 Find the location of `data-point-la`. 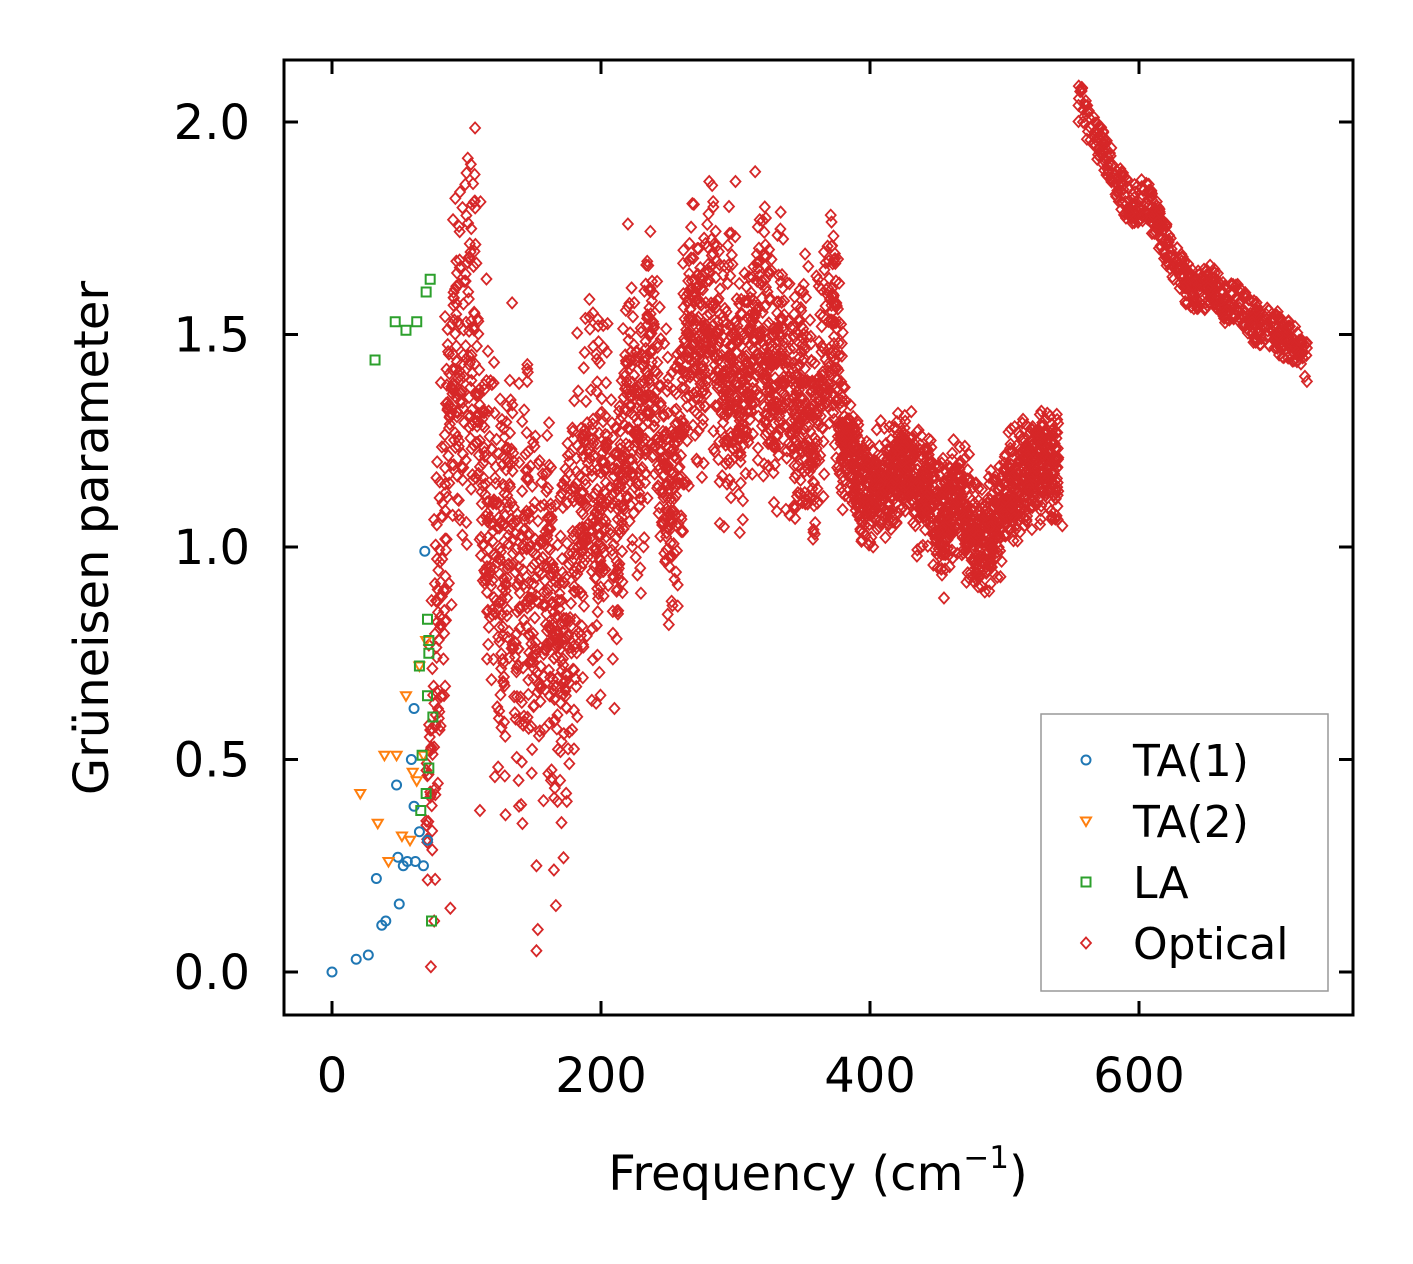

data-point-la is located at coordinates (375, 360).